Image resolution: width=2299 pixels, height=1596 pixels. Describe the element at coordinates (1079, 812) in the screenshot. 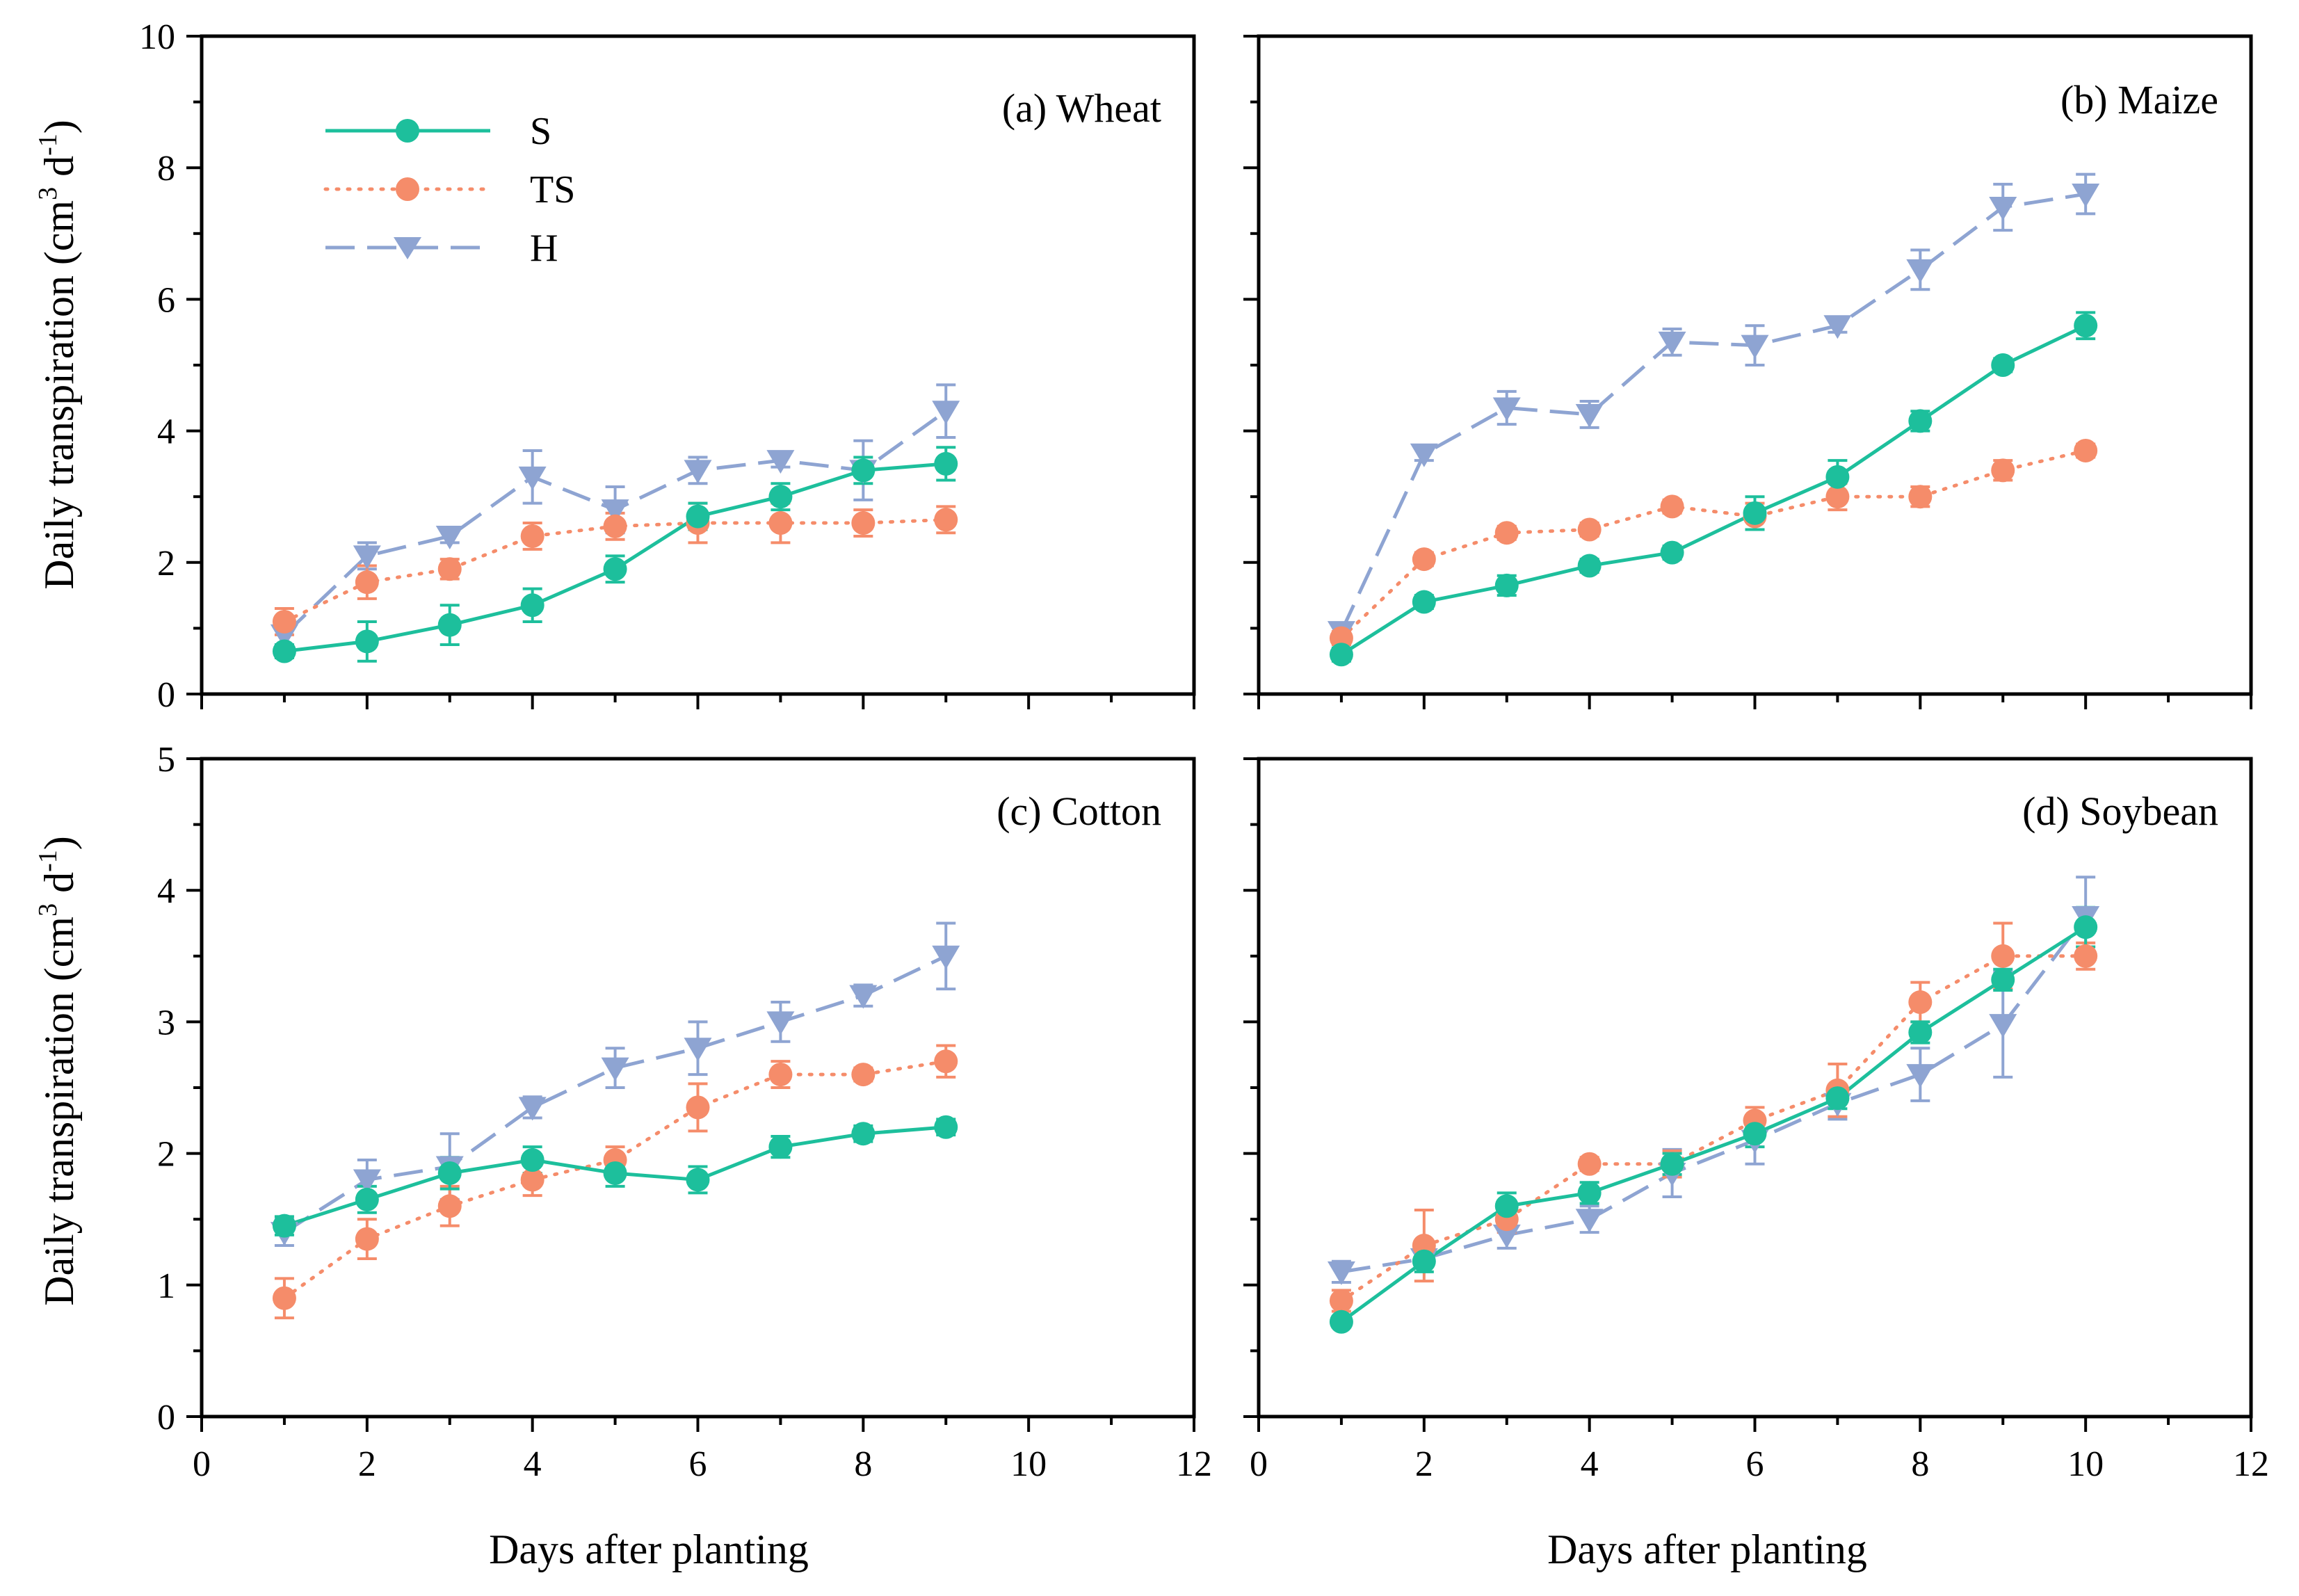

I see `panel-title: (c) Cotton` at that location.